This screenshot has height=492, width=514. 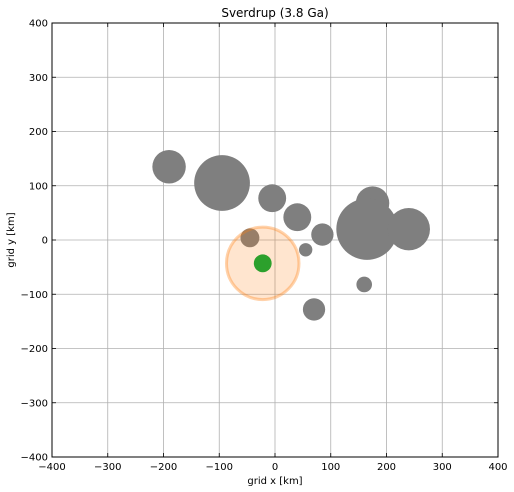 I want to click on y-tick-label: 200, so click(x=38, y=132).